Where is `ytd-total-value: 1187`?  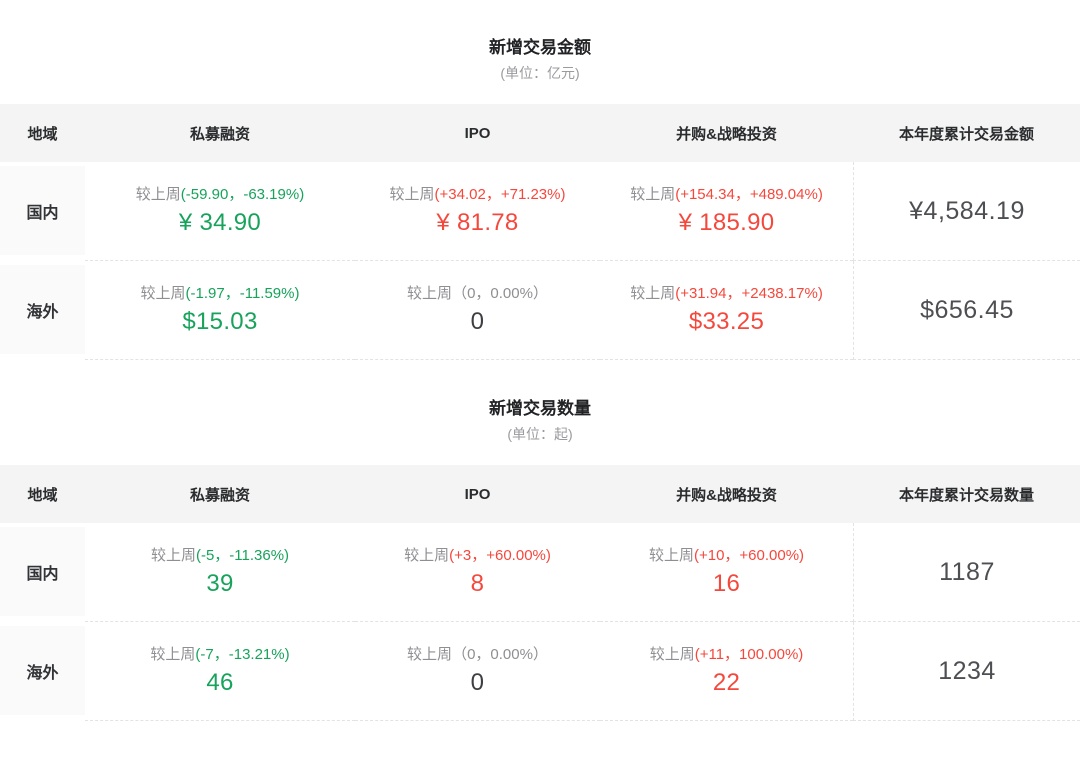
ytd-total-value: 1187 is located at coordinates (967, 571).